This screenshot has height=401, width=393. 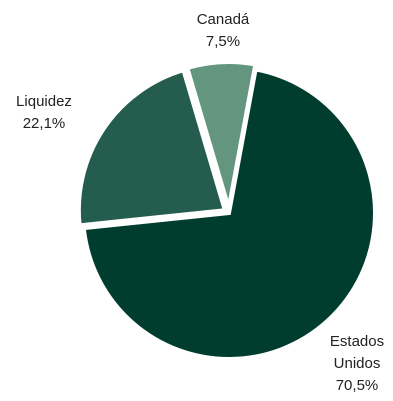 I want to click on slice-canada, so click(x=221, y=134).